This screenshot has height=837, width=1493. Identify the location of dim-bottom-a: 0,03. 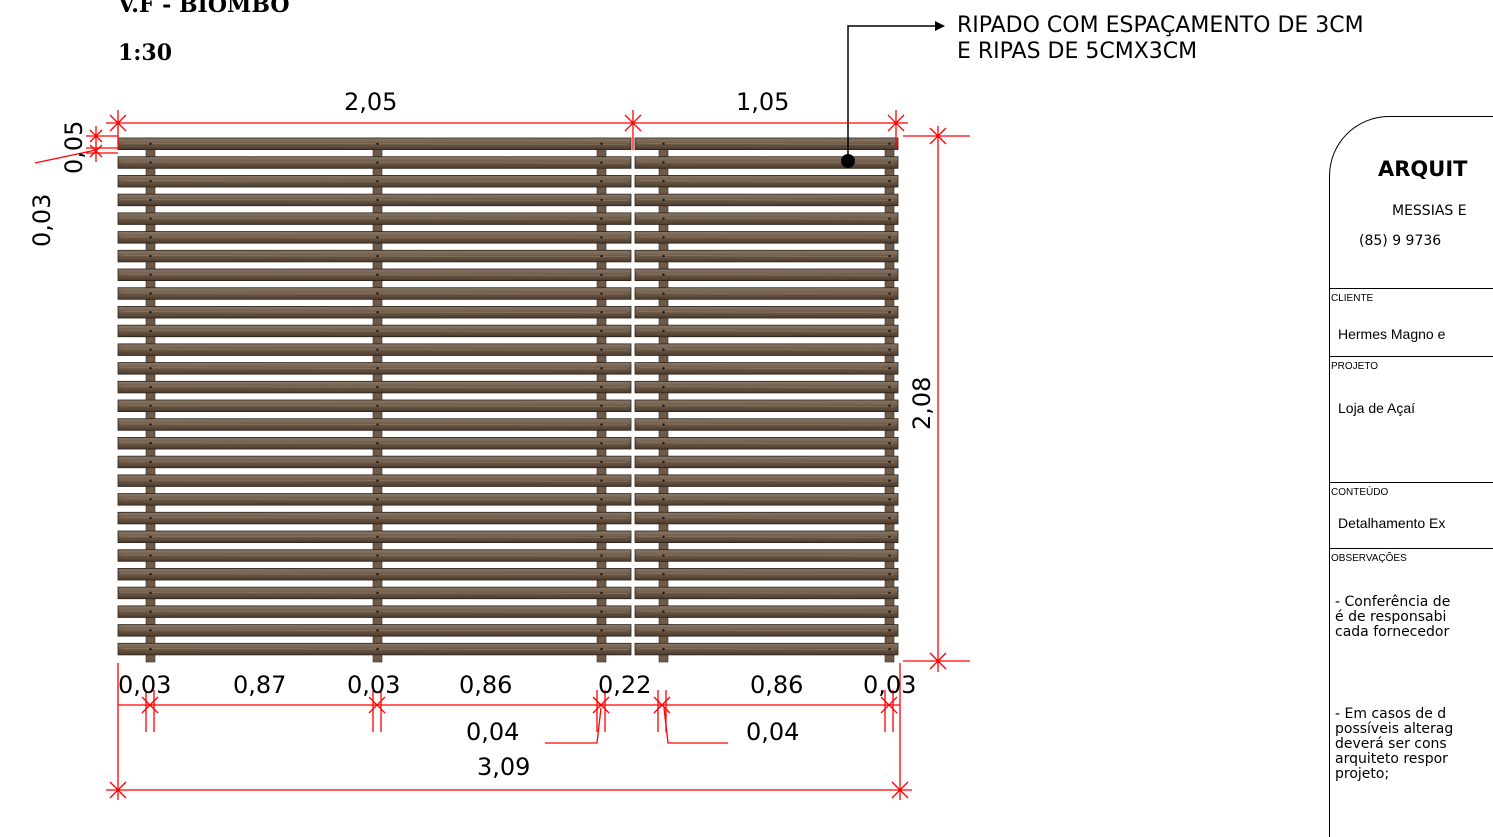
(144, 685).